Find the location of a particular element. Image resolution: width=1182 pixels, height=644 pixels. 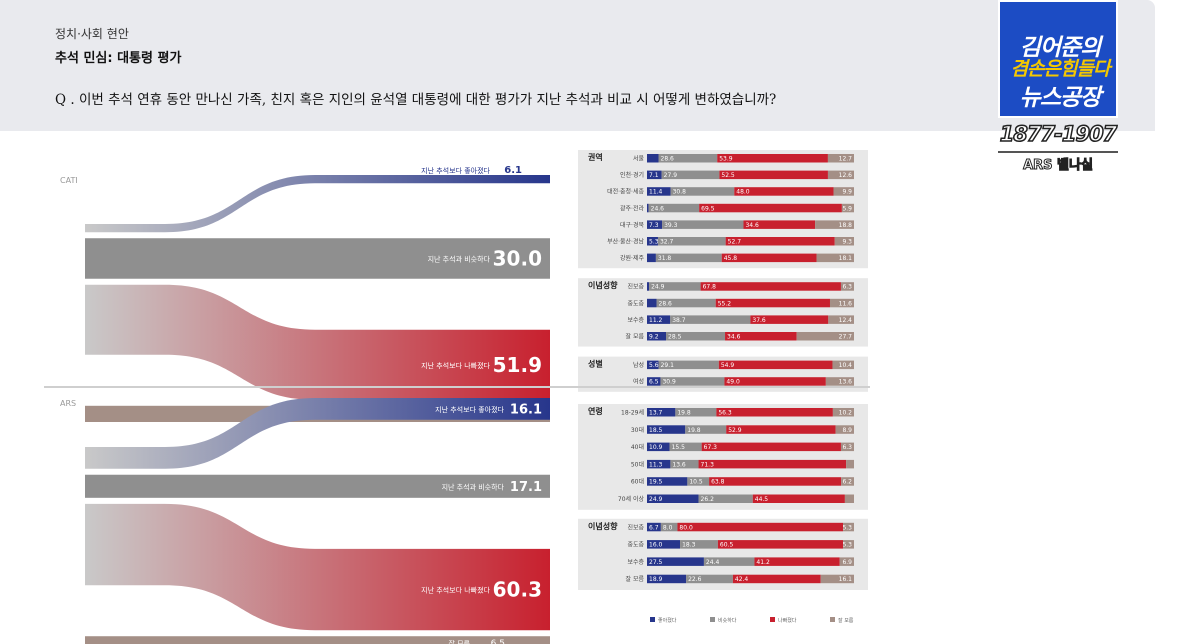

page-subtitle: 추석 민심: 대통령 평가 is located at coordinates (118, 58).